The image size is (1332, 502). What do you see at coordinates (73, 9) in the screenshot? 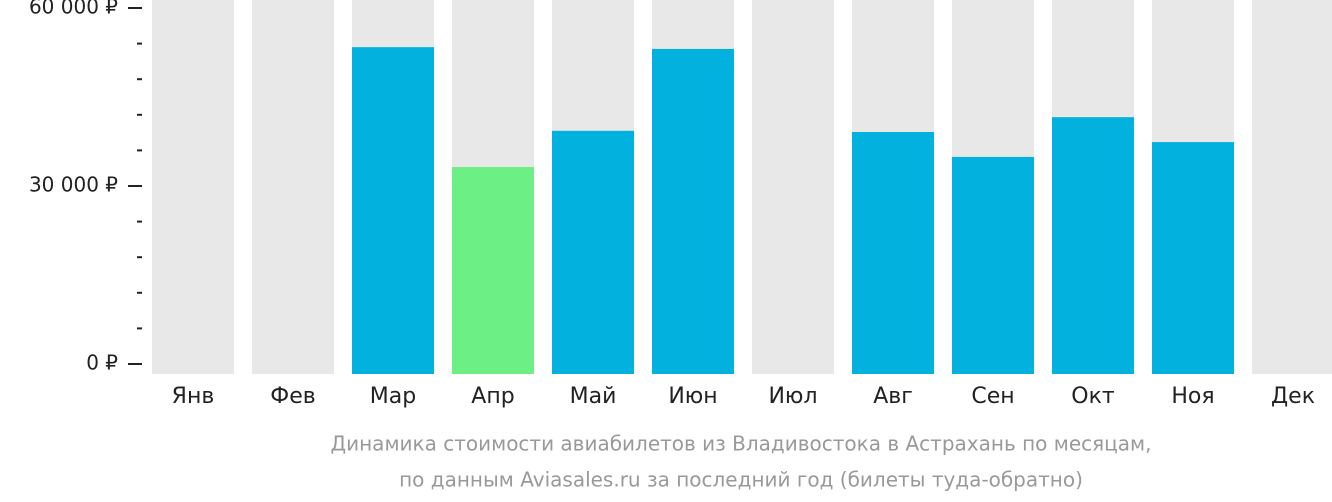
I see `y-tick-label: 60 000 ₽` at bounding box center [73, 9].